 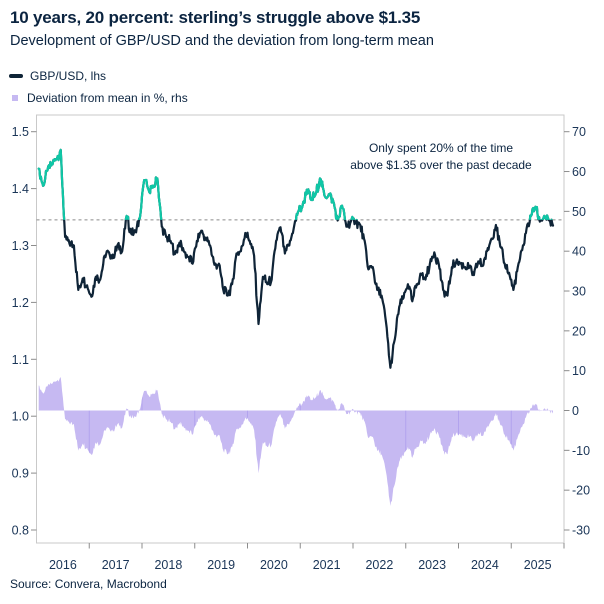 I want to click on legend-item-gbpusd: GBP/USD, lhs, so click(x=98, y=76).